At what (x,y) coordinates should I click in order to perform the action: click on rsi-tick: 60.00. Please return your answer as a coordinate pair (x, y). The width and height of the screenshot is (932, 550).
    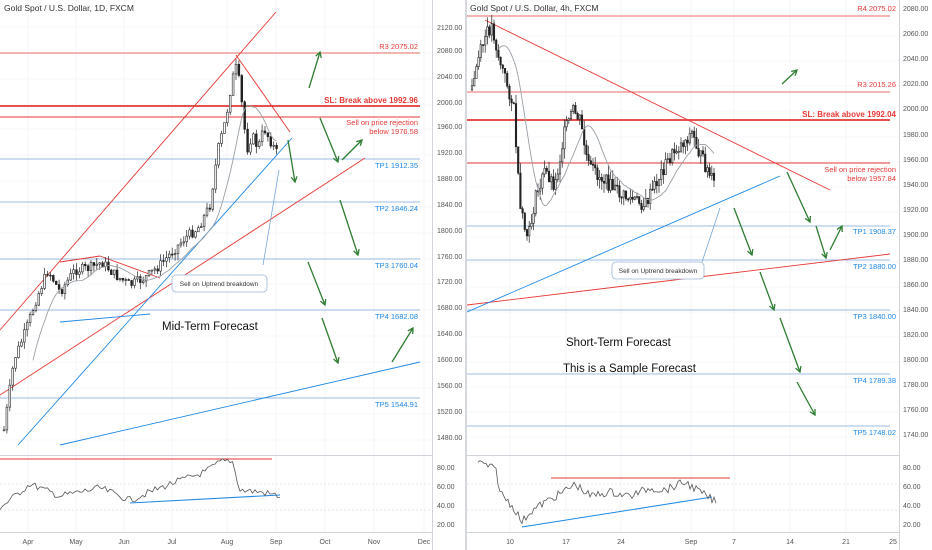
    Looking at the image, I should click on (912, 487).